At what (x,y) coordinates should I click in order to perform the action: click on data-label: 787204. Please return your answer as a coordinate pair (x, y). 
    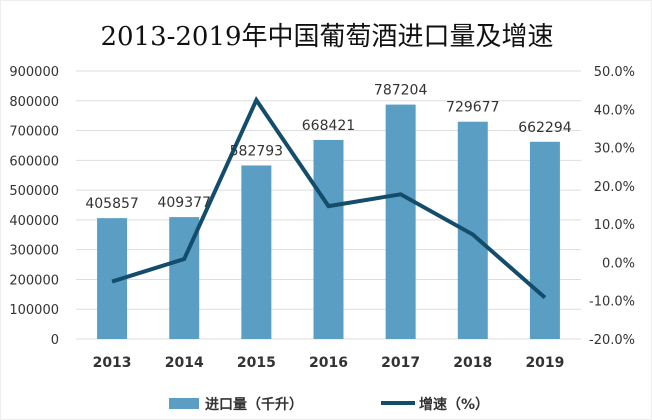
    Looking at the image, I should click on (401, 91).